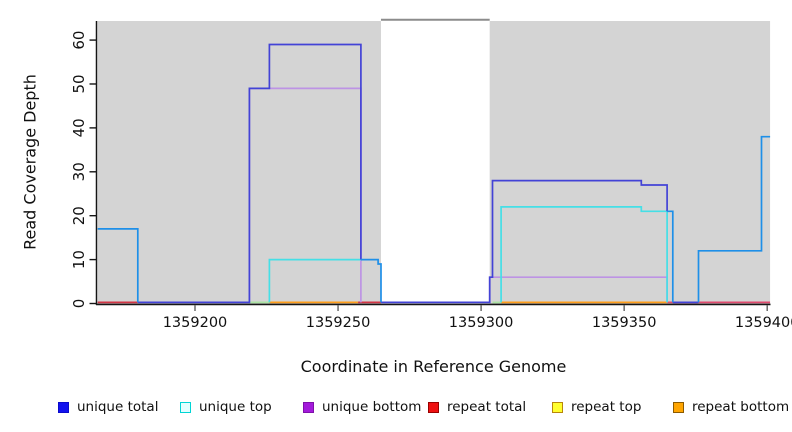  What do you see at coordinates (79, 171) in the screenshot?
I see `y-tick-label: 30` at bounding box center [79, 171].